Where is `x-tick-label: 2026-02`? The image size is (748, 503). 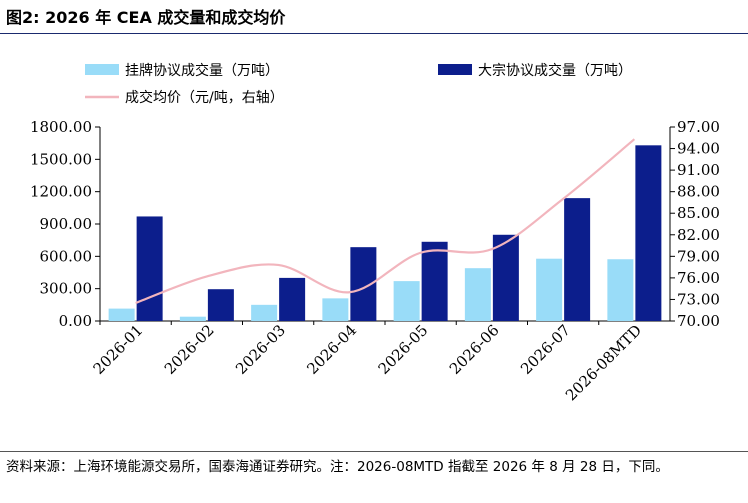 x-tick-label: 2026-02 is located at coordinates (189, 349).